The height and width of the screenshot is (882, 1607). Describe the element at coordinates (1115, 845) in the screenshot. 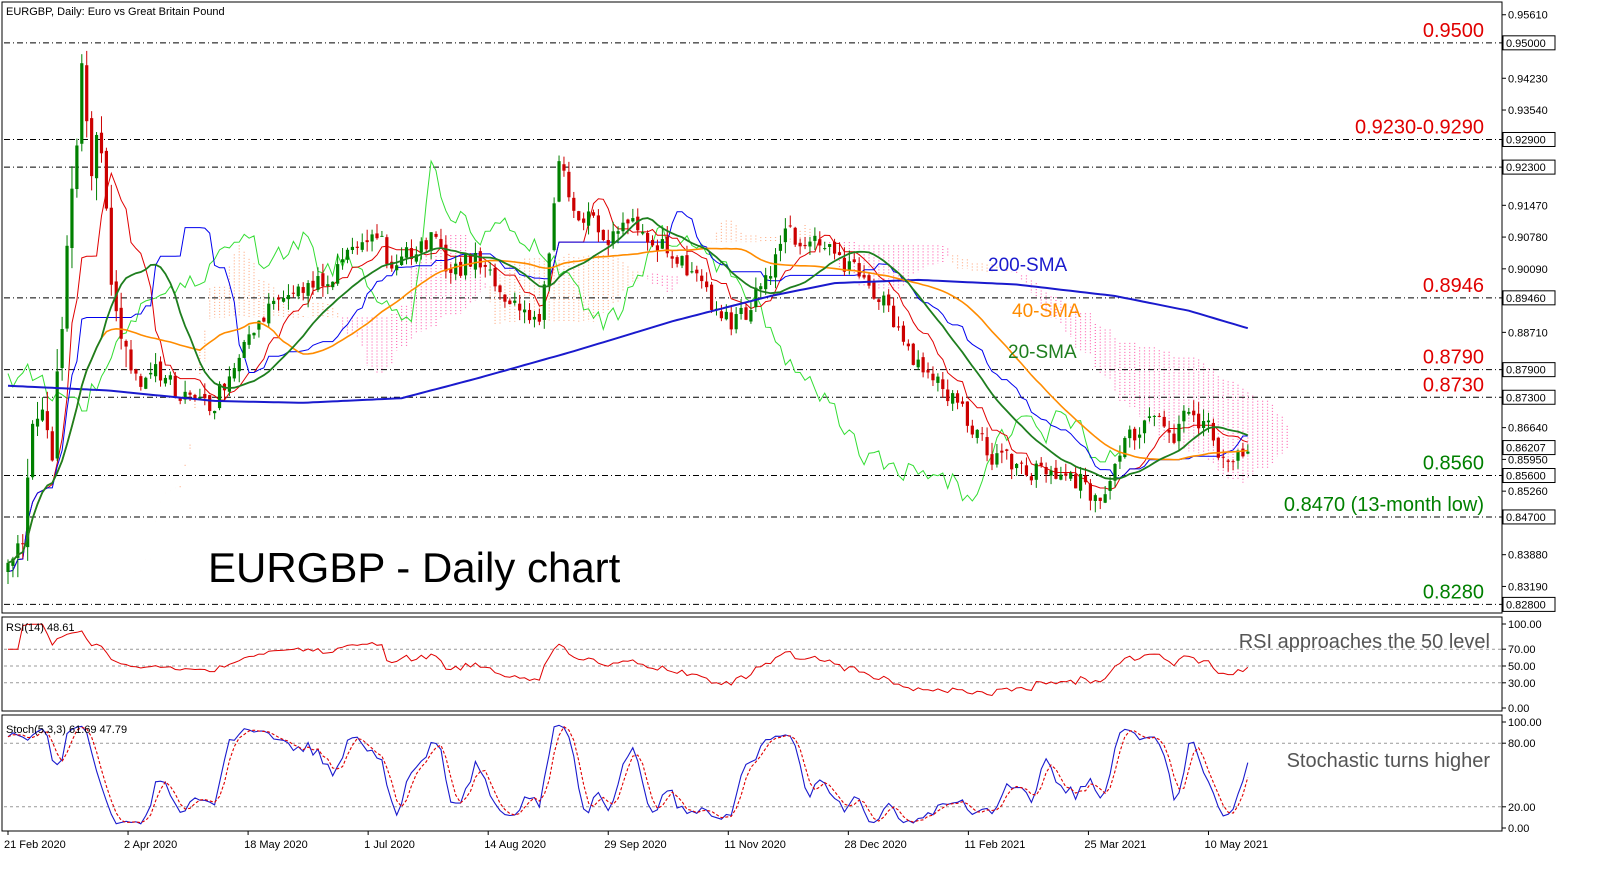

I see `time-tick-label: 25 Mar 2021` at that location.